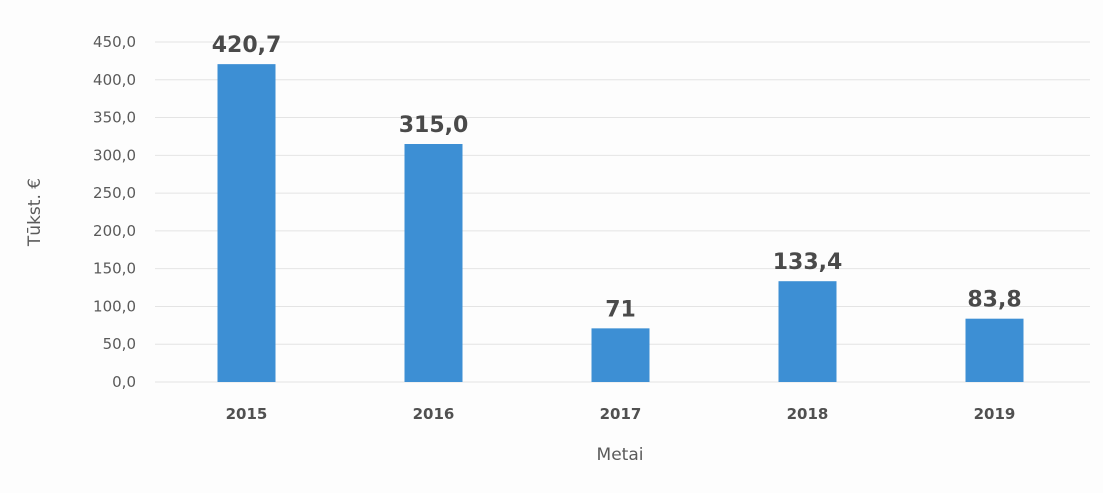 This screenshot has width=1103, height=493. Describe the element at coordinates (620, 455) in the screenshot. I see `x-axis-title: Metai` at that location.